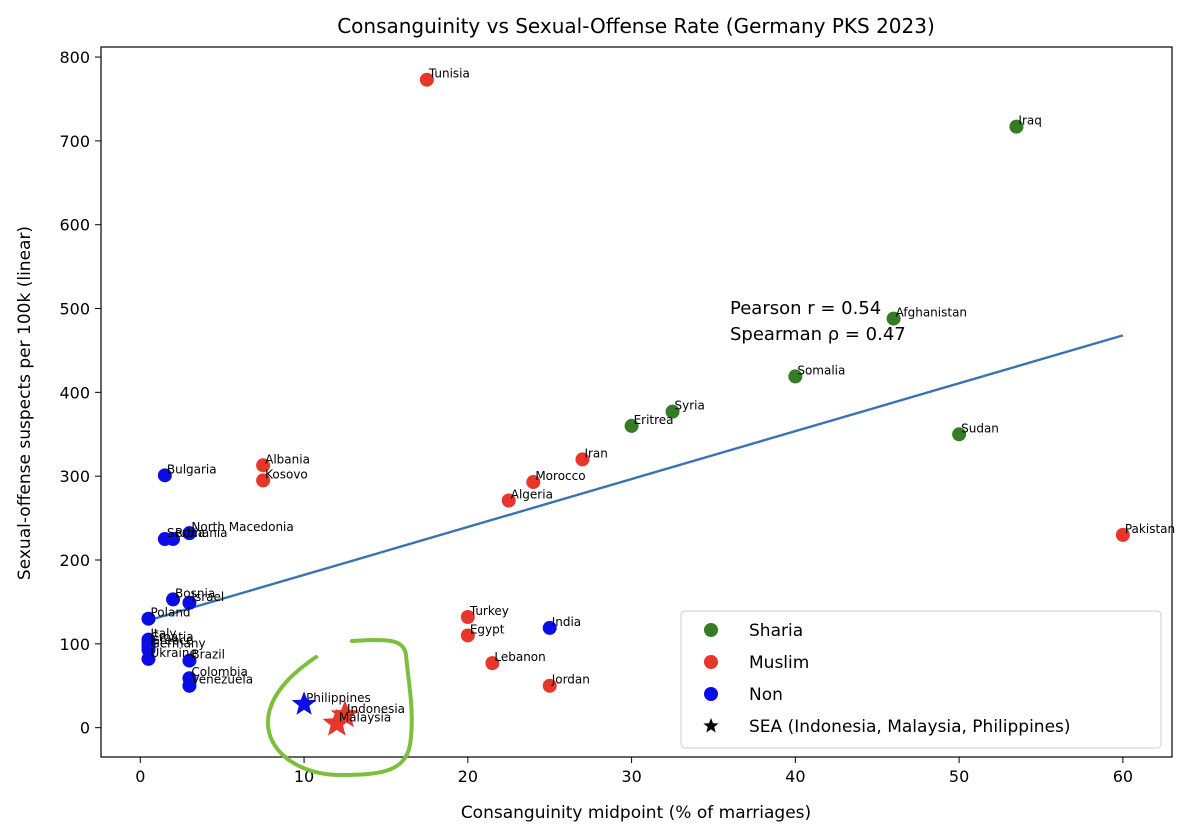 This screenshot has width=1200, height=839. What do you see at coordinates (1150, 529) in the screenshot?
I see `point-label: Pakistan` at bounding box center [1150, 529].